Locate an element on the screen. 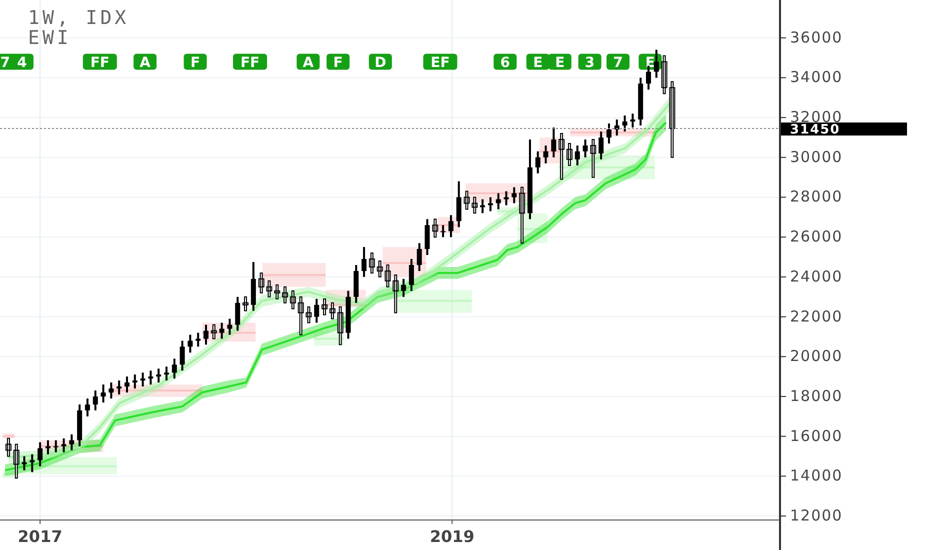  y-tick-label: 30000 is located at coordinates (816, 157).